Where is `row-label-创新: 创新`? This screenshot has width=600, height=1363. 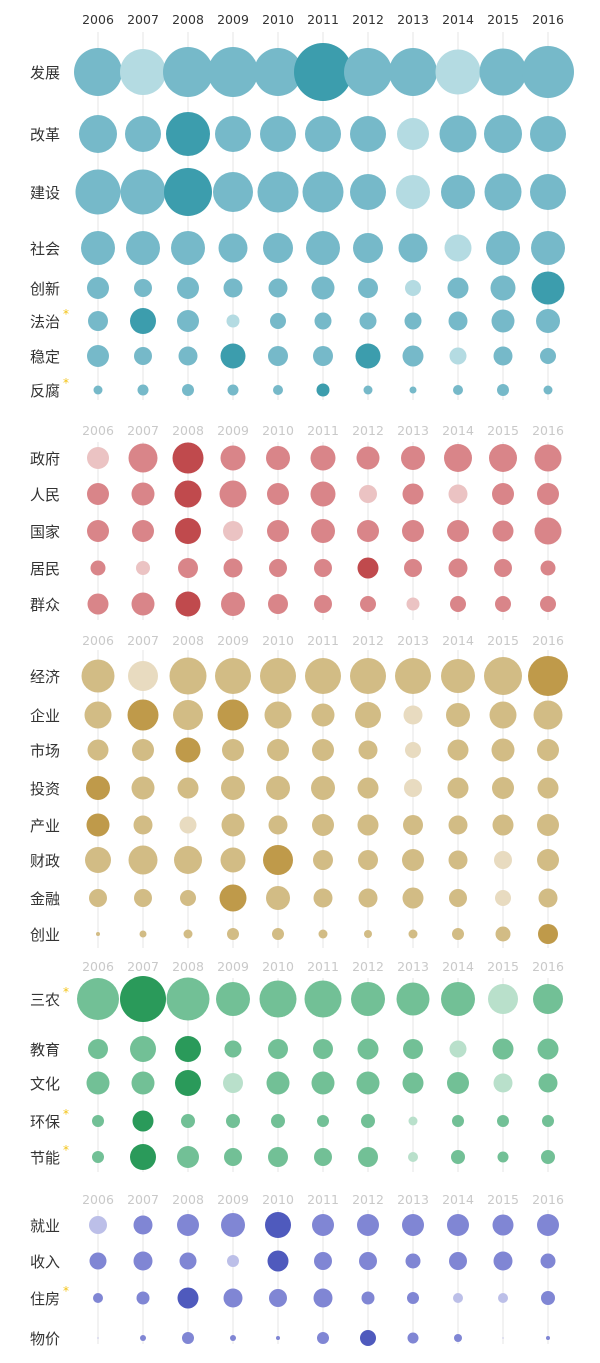 row-label-创新: 创新 is located at coordinates (45, 289).